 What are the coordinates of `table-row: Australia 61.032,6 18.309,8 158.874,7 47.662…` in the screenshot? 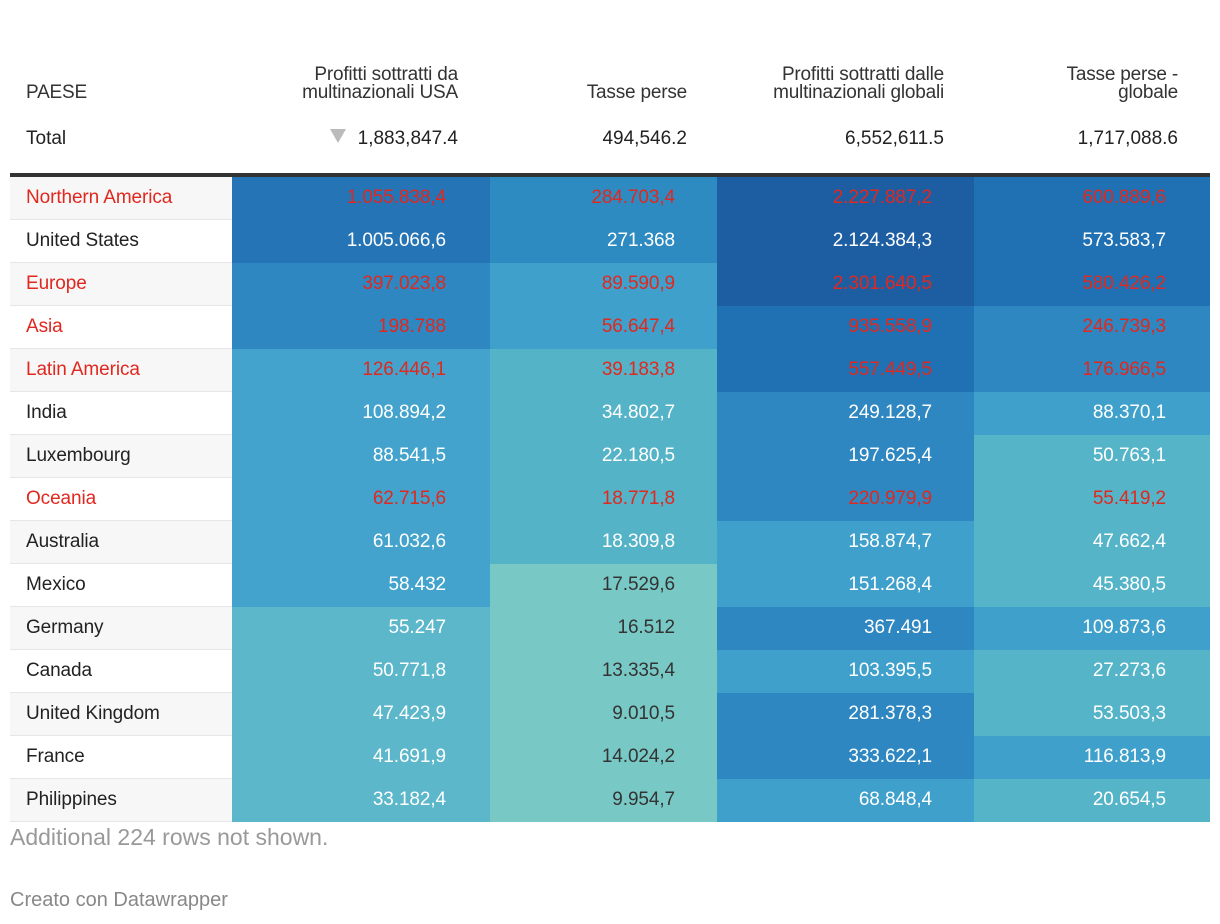 It's located at (610, 542).